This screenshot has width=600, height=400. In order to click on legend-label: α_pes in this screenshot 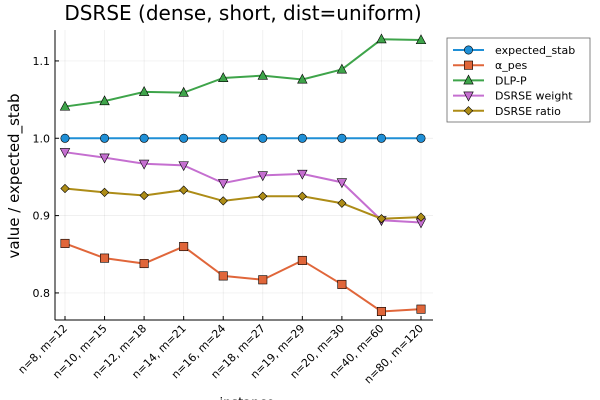, I will do `click(511, 65)`.